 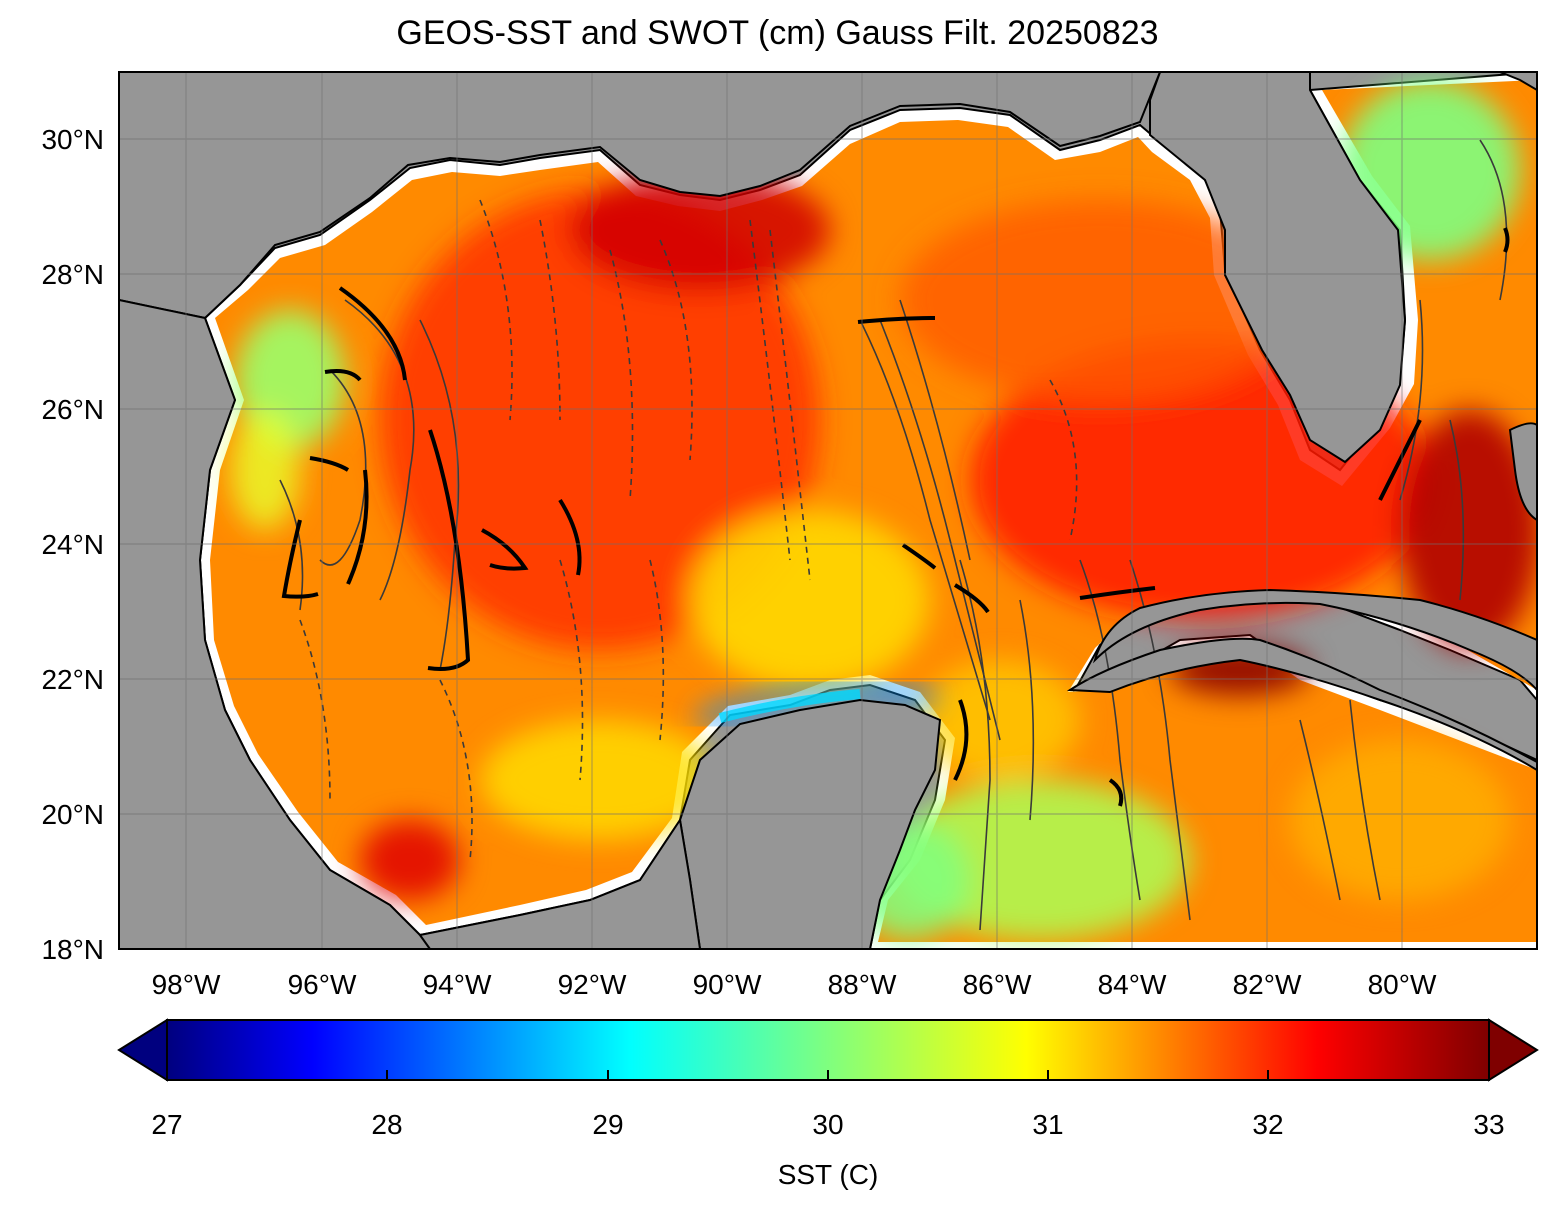 What do you see at coordinates (1047, 1124) in the screenshot?
I see `colorbar-tick-label: 31` at bounding box center [1047, 1124].